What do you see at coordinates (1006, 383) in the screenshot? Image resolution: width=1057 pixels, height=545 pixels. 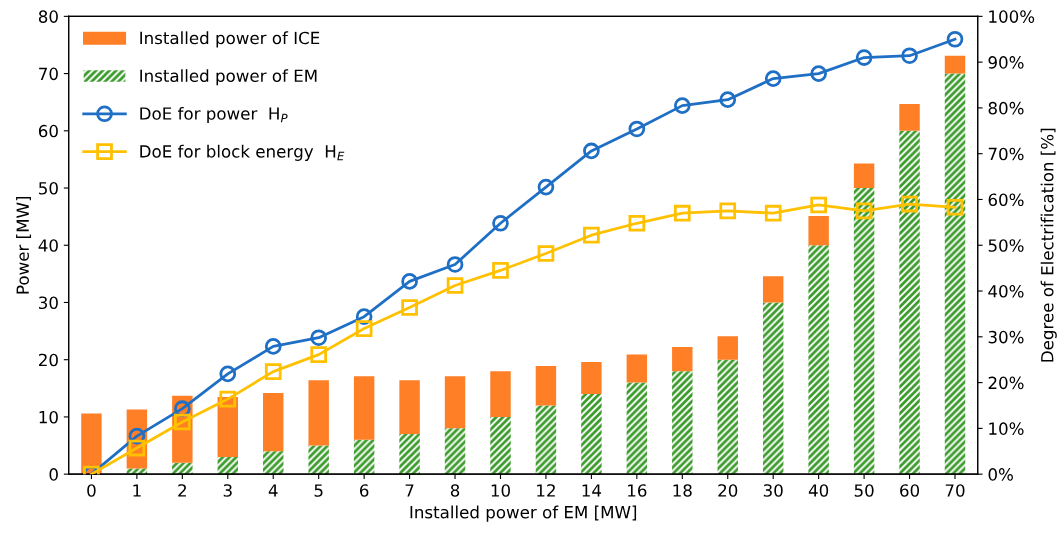 I see `y2-tick-label: 20%` at bounding box center [1006, 383].